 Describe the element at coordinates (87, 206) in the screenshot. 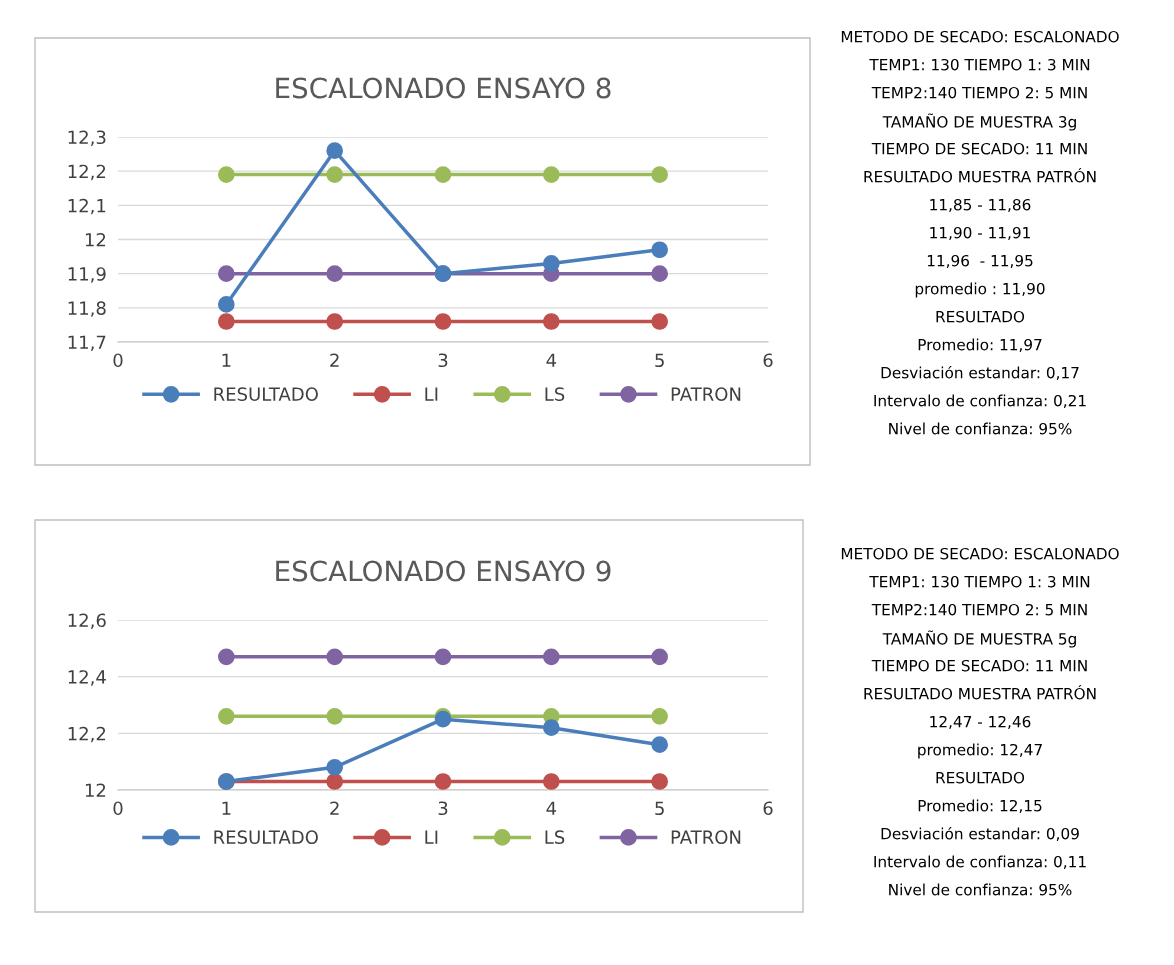

I see `y-tick-label: 12,1` at that location.